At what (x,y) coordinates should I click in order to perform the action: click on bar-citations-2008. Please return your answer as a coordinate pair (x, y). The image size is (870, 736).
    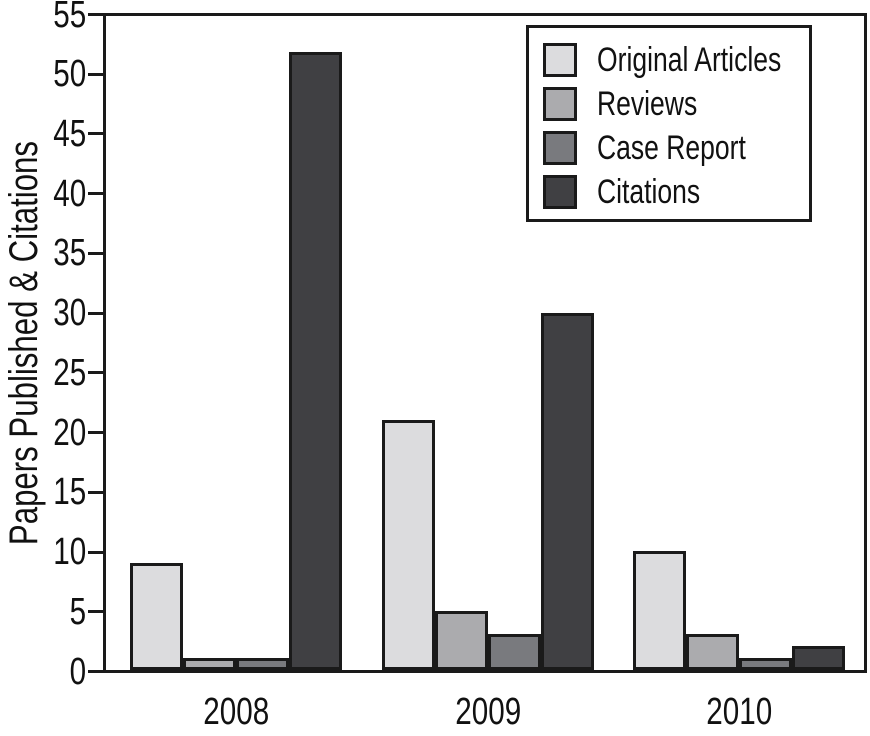
    Looking at the image, I should click on (315, 361).